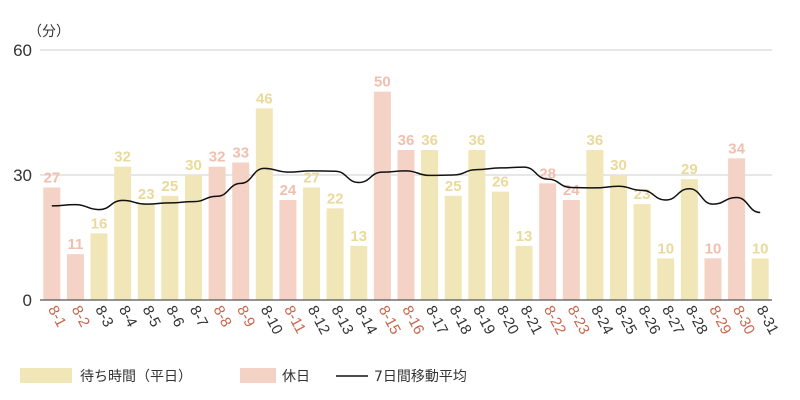 The width and height of the screenshot is (800, 400). Describe the element at coordinates (80, 316) in the screenshot. I see `x-tick-label-8-2: 8-2` at that location.